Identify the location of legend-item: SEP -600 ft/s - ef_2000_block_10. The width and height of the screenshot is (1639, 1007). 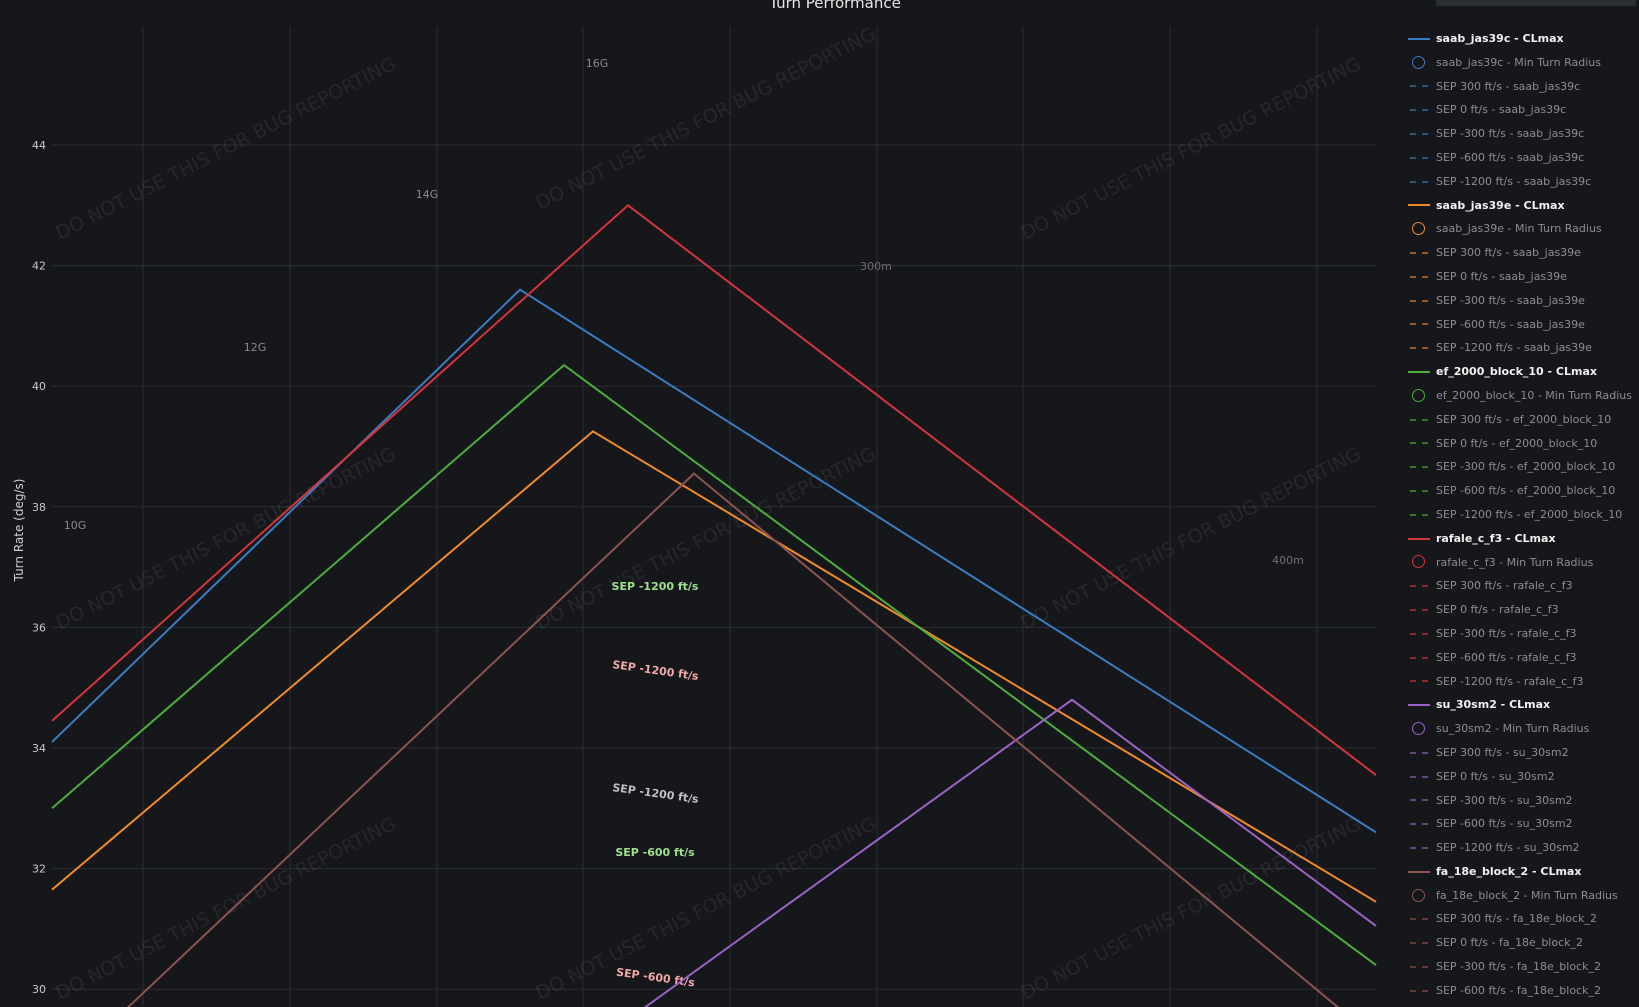
(1518, 491).